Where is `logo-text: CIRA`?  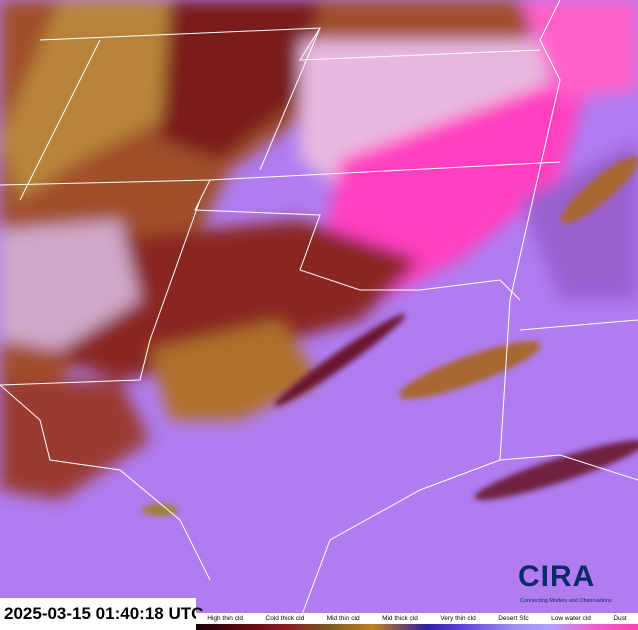 logo-text: CIRA is located at coordinates (557, 576).